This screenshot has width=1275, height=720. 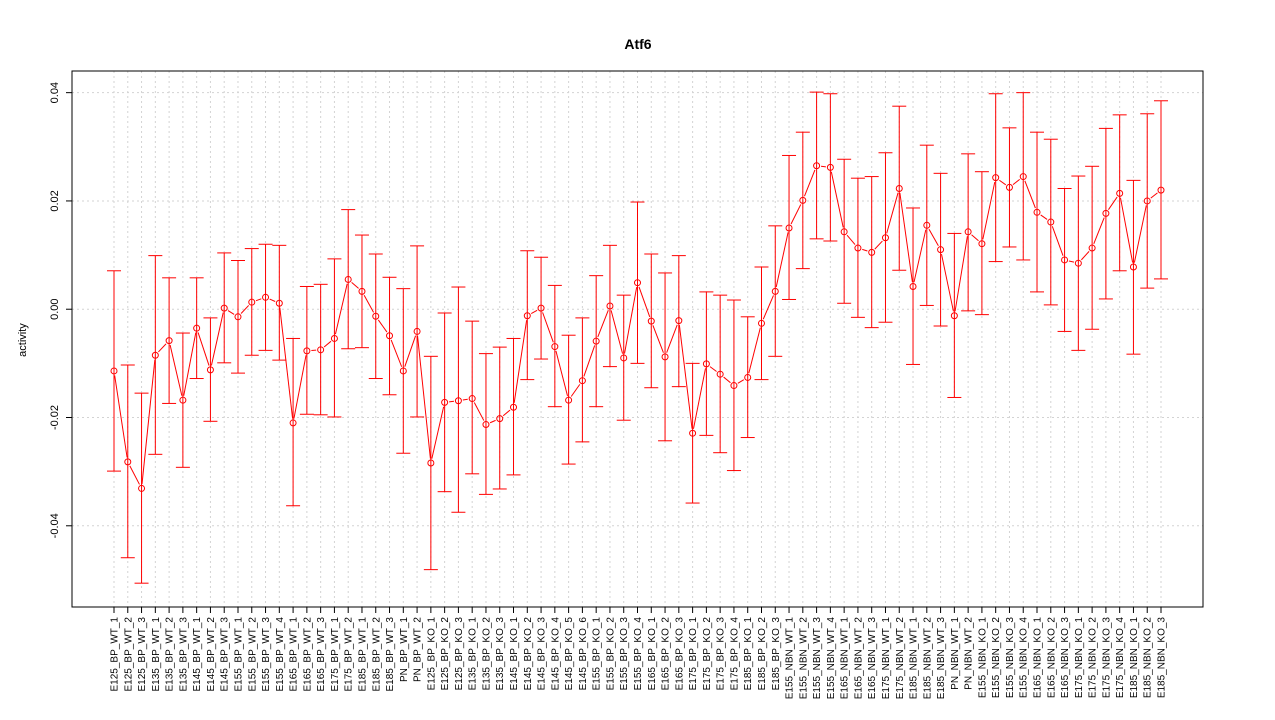 What do you see at coordinates (569, 654) in the screenshot?
I see `x-tick-label: E145_BP_KO_5` at bounding box center [569, 654].